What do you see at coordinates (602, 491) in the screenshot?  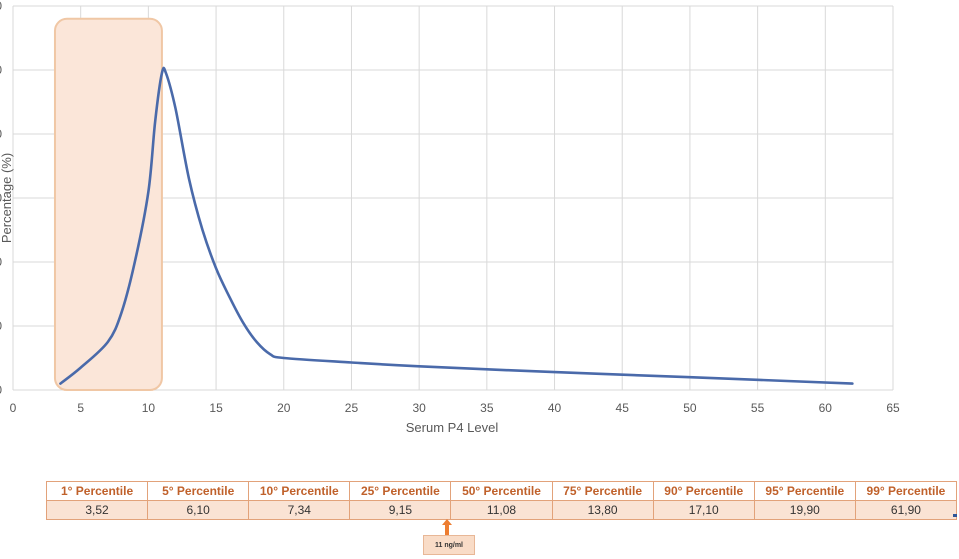 I see `percentile-header: 75° Percentile` at bounding box center [602, 491].